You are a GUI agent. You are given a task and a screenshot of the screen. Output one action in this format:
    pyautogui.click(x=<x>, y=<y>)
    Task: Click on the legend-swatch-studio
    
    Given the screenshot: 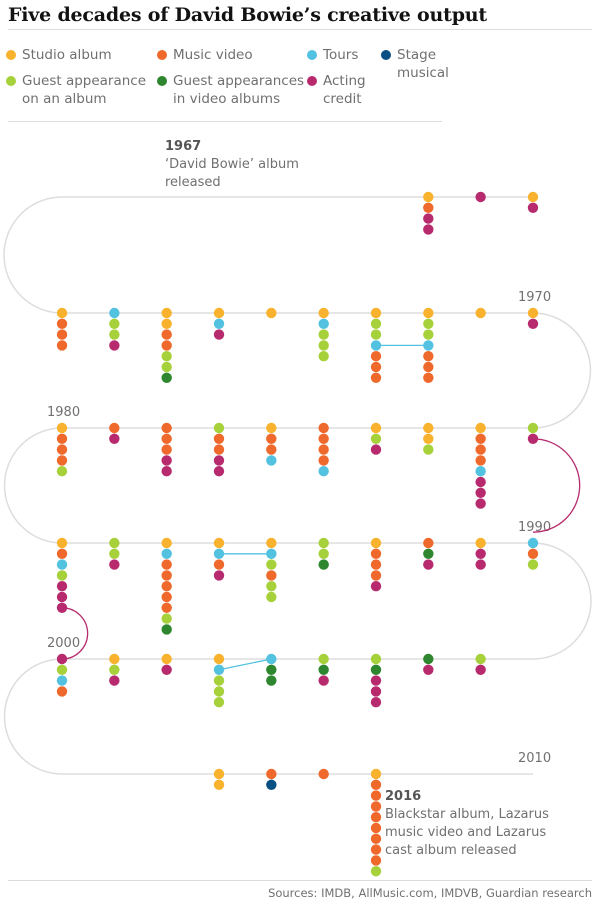 What is the action you would take?
    pyautogui.click(x=11, y=55)
    